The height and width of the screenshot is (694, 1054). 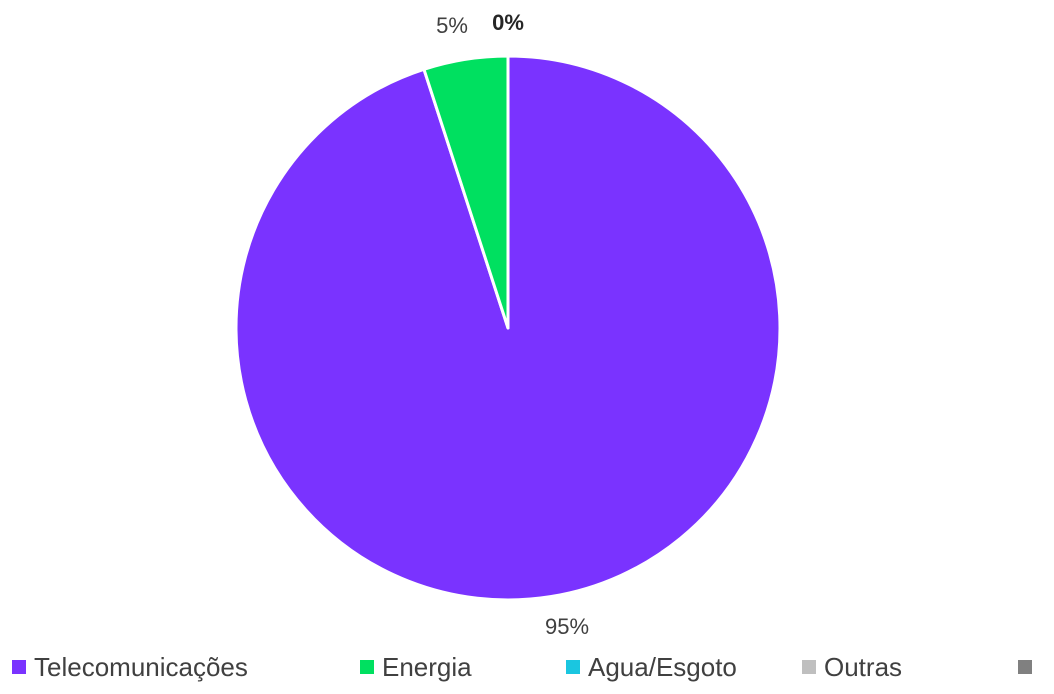 What do you see at coordinates (427, 667) in the screenshot?
I see `legend-label: Energia` at bounding box center [427, 667].